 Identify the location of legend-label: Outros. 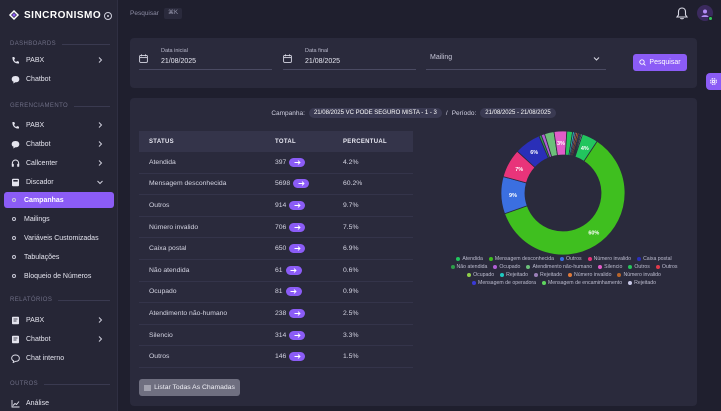
(642, 267).